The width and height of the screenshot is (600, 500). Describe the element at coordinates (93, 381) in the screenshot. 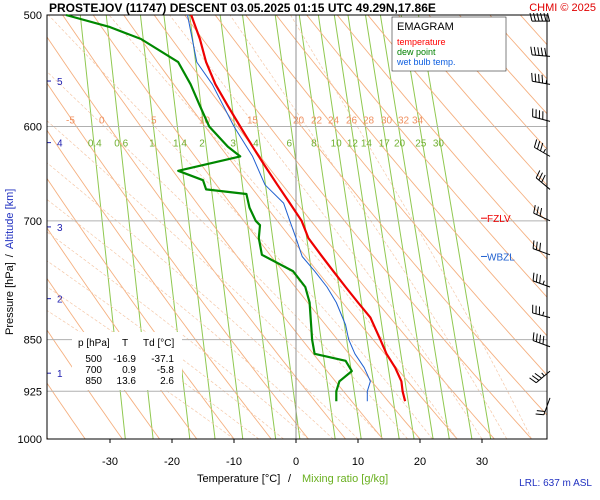

I see `table-cell: 850` at that location.